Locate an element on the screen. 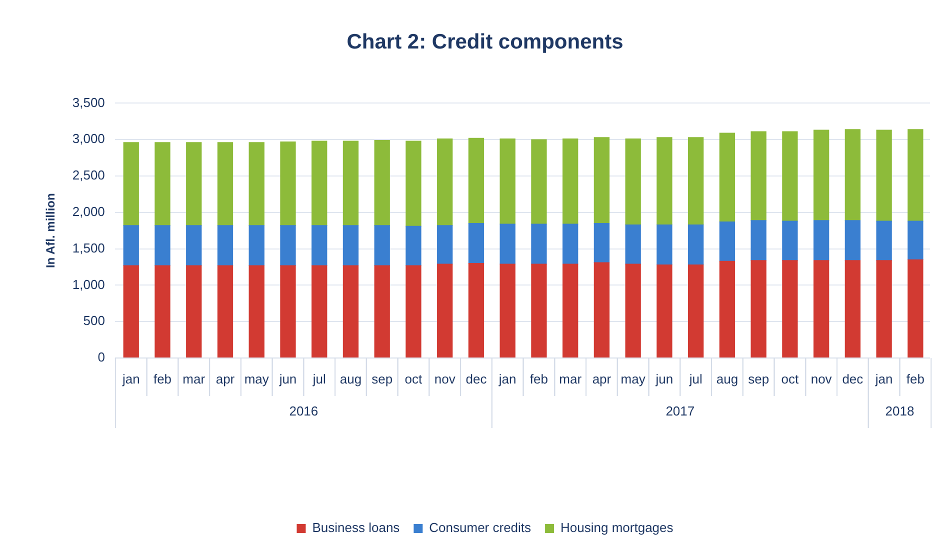 The height and width of the screenshot is (545, 944). y-tick-label: 3,000 is located at coordinates (88, 138).